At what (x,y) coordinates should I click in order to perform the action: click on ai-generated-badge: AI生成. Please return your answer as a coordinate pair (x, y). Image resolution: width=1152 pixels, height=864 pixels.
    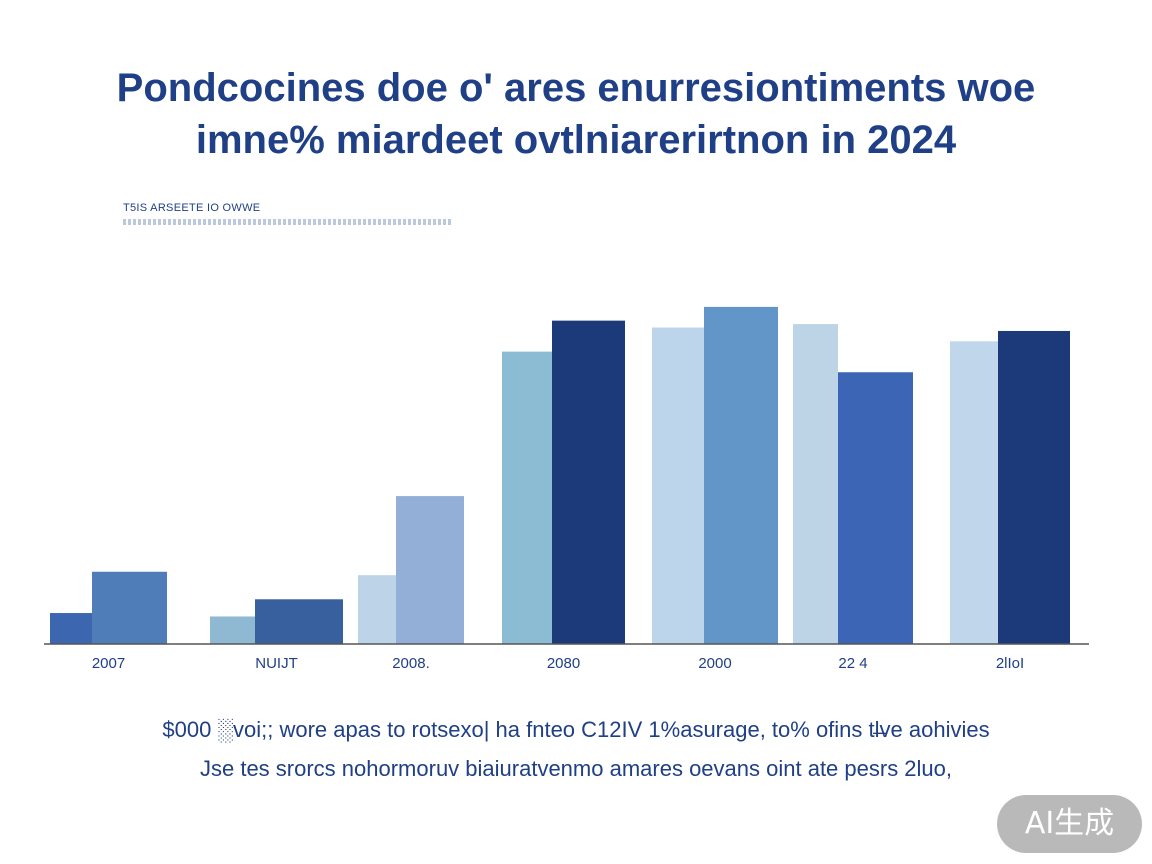
    Looking at the image, I should click on (1069, 824).